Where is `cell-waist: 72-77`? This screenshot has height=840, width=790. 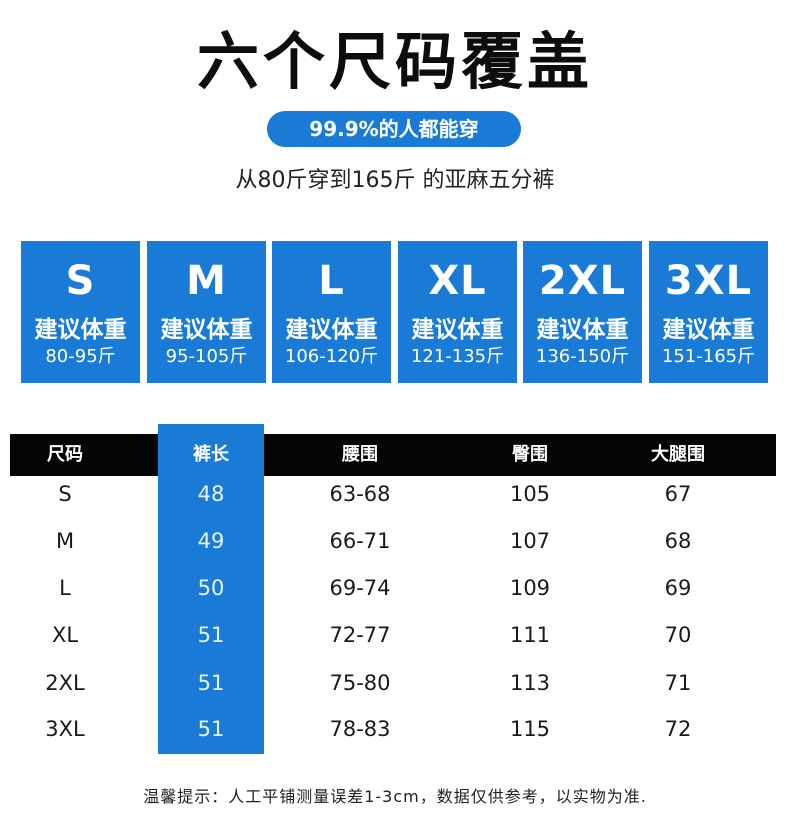
cell-waist: 72-77 is located at coordinates (360, 635).